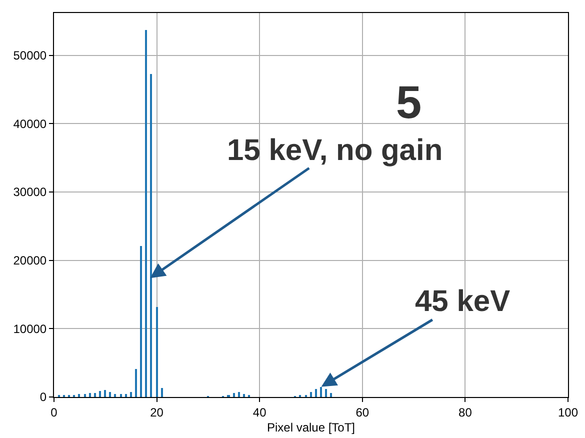  What do you see at coordinates (30, 55) in the screenshot?
I see `y-tick-label: 50000` at bounding box center [30, 55].